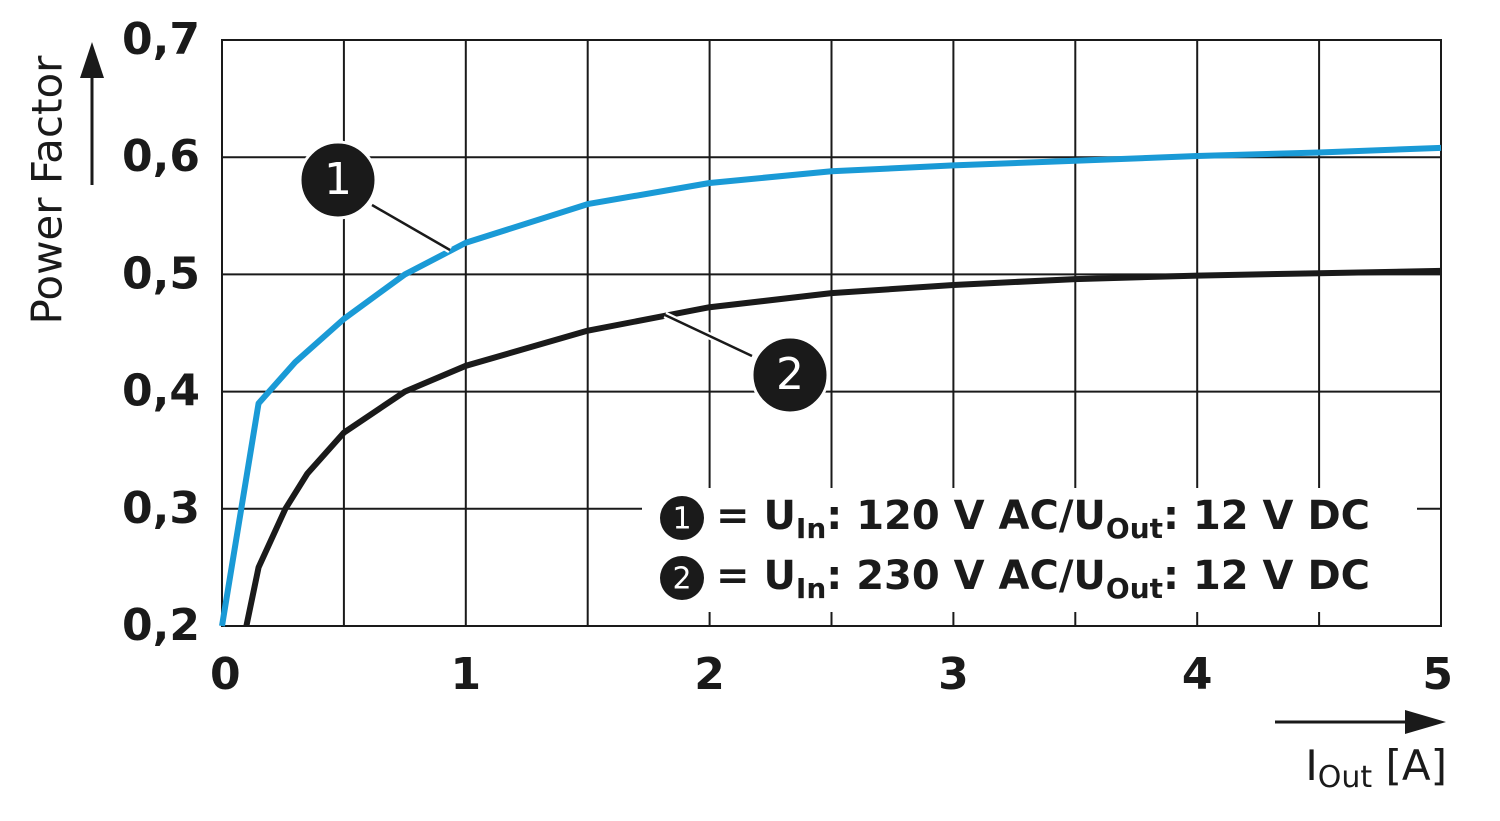 This screenshot has width=1500, height=821. What do you see at coordinates (1345, 777) in the screenshot?
I see `x-axis-label-part: Out` at bounding box center [1345, 777].